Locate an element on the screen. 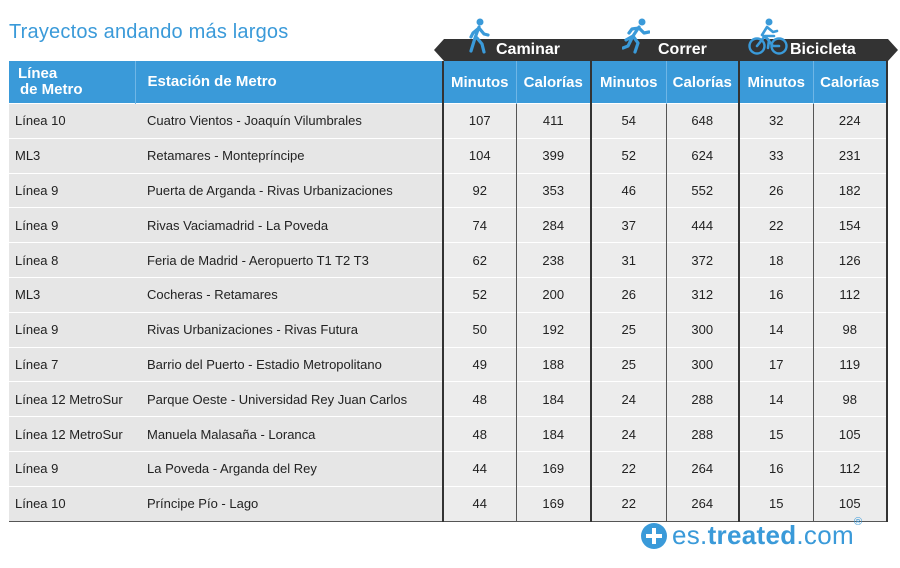 The image size is (900, 568). cell-station: Manuela Malasaña - Loranca is located at coordinates (289, 434).